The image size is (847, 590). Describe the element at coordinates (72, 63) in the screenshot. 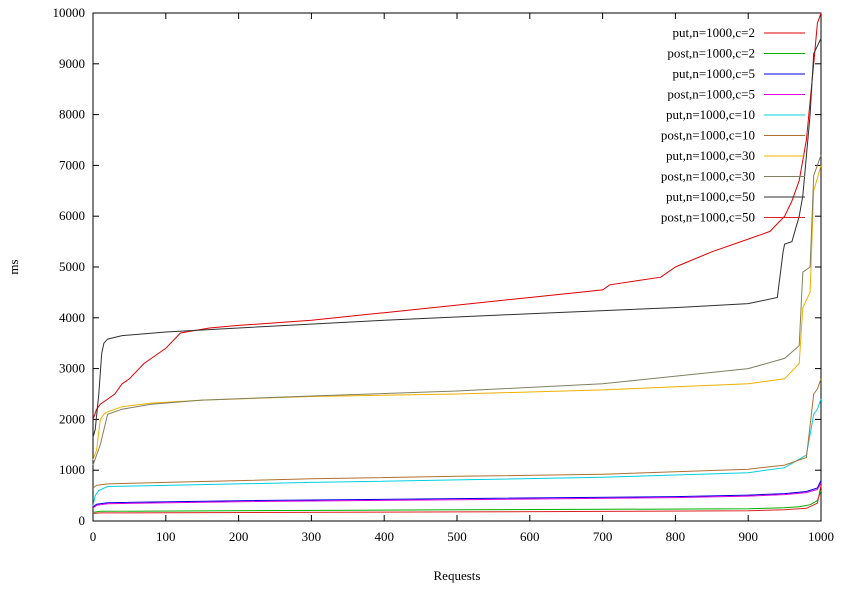

I see `y-tick-label: 9000` at that location.